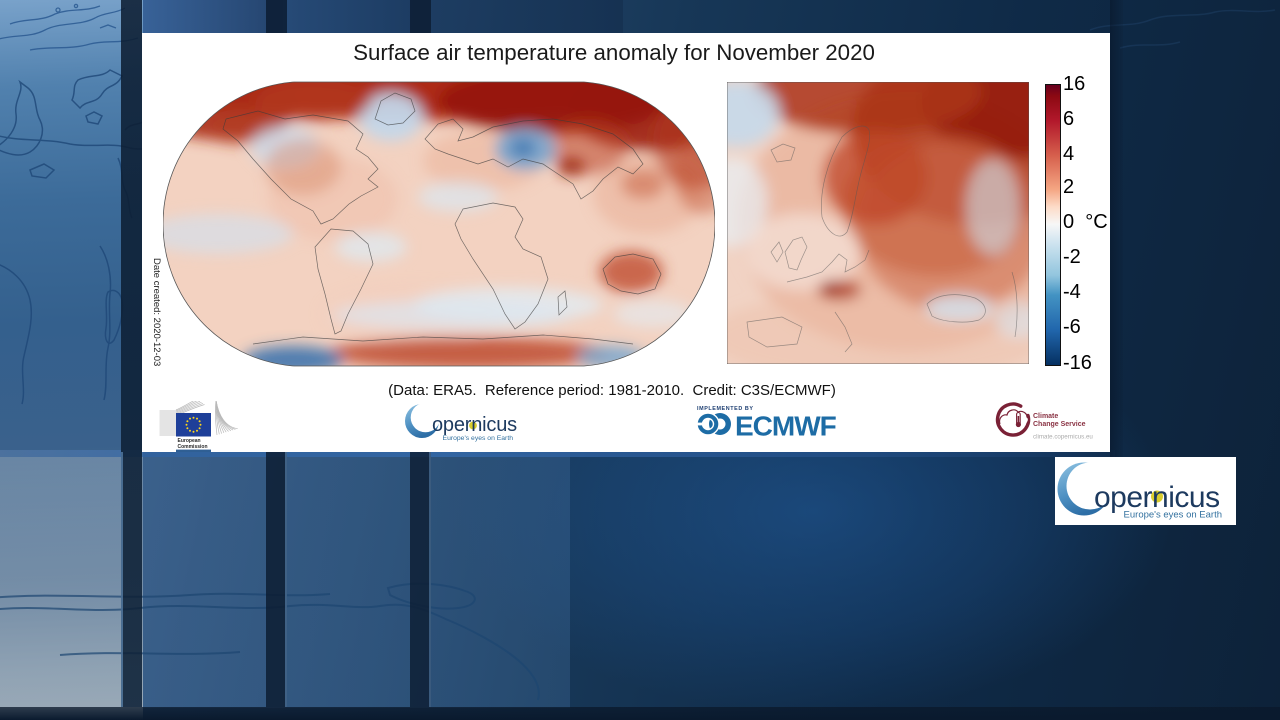  I want to click on svg-text: Change Service, so click(1059, 424).